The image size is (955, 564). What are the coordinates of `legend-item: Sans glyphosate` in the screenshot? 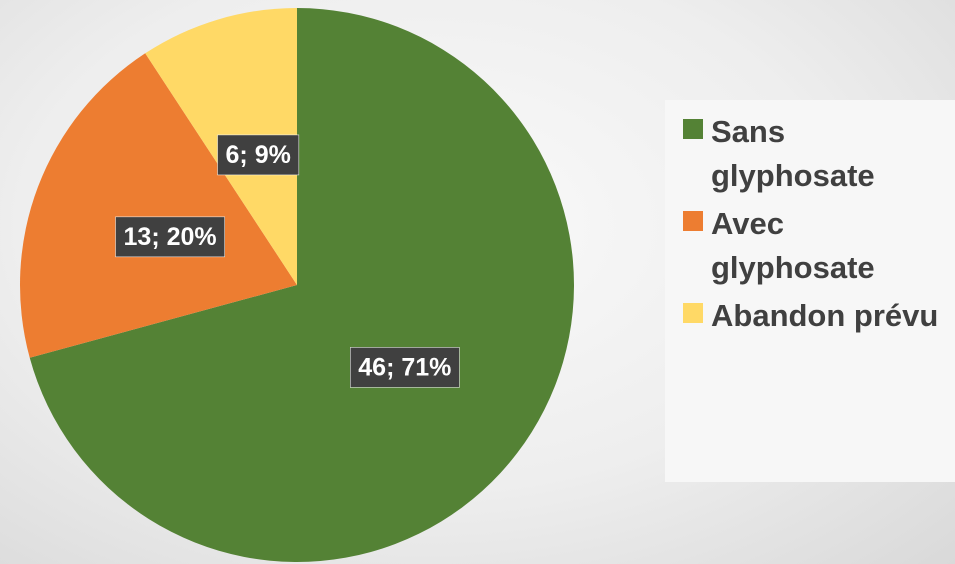 It's located at (819, 154).